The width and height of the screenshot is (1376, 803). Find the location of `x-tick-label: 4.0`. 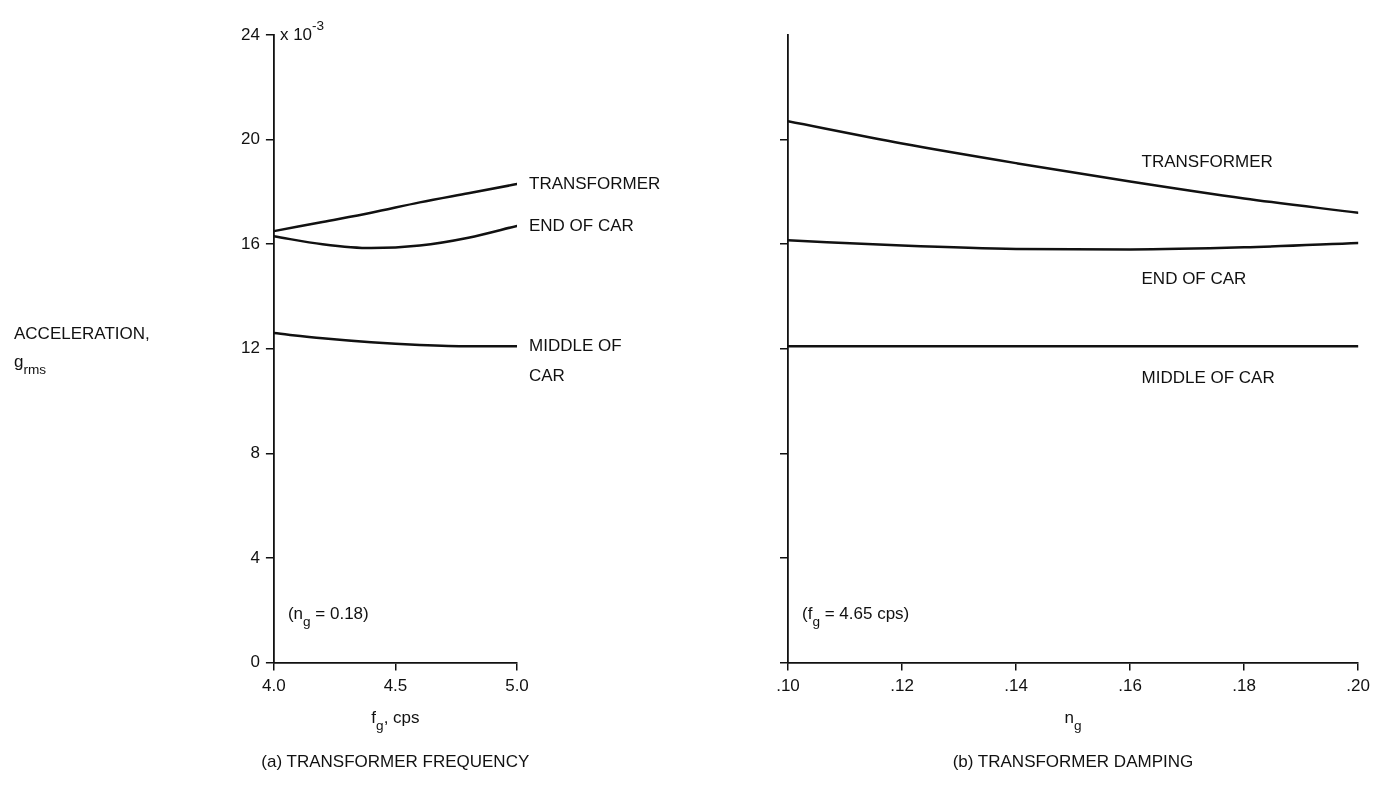

x-tick-label: 4.0 is located at coordinates (274, 686).